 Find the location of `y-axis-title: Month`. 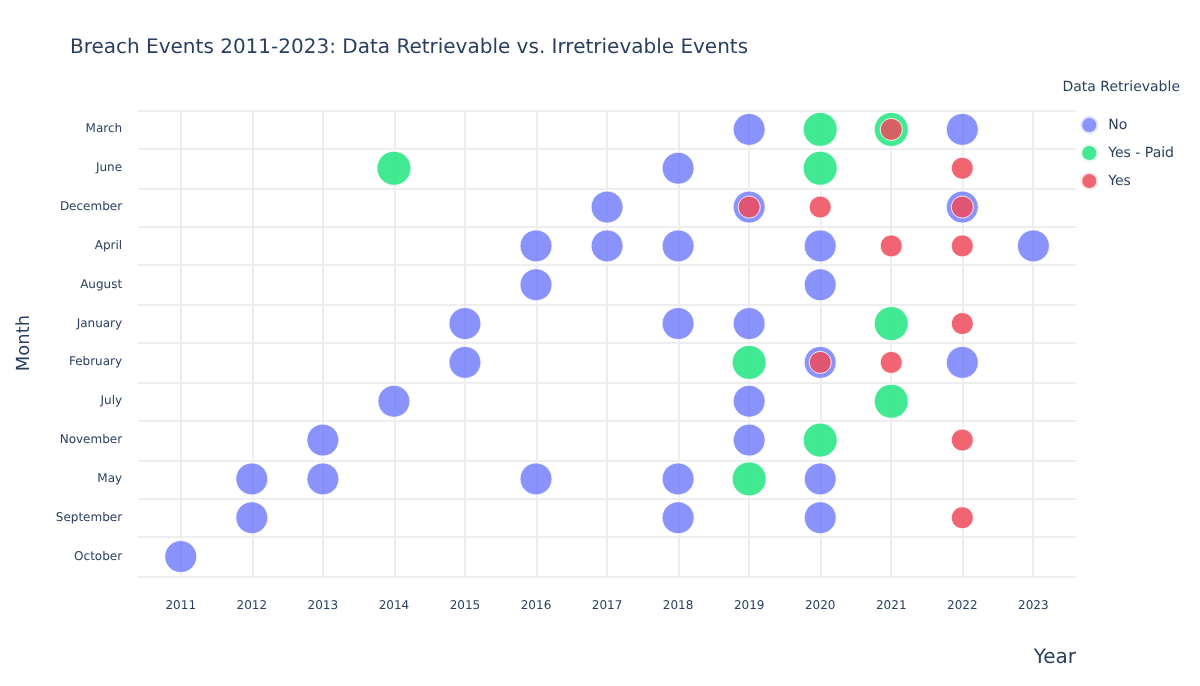

y-axis-title: Month is located at coordinates (25, 343).